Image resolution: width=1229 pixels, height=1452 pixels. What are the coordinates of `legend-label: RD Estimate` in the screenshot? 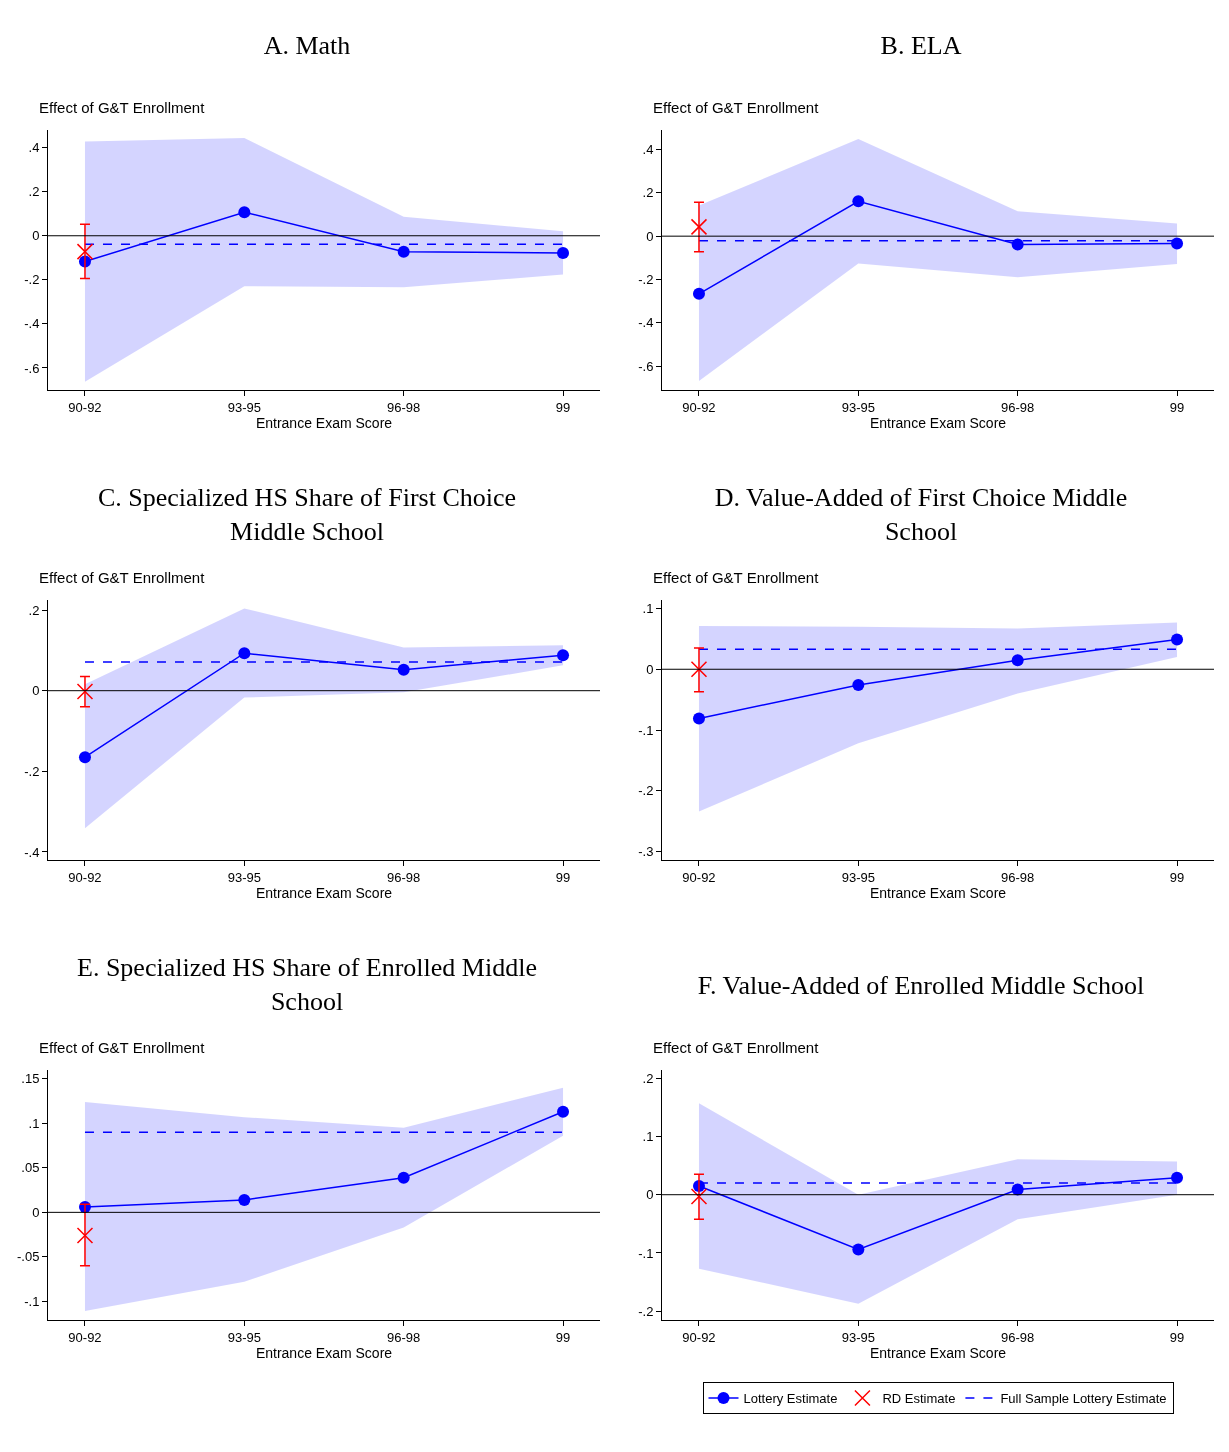 It's located at (919, 1399).